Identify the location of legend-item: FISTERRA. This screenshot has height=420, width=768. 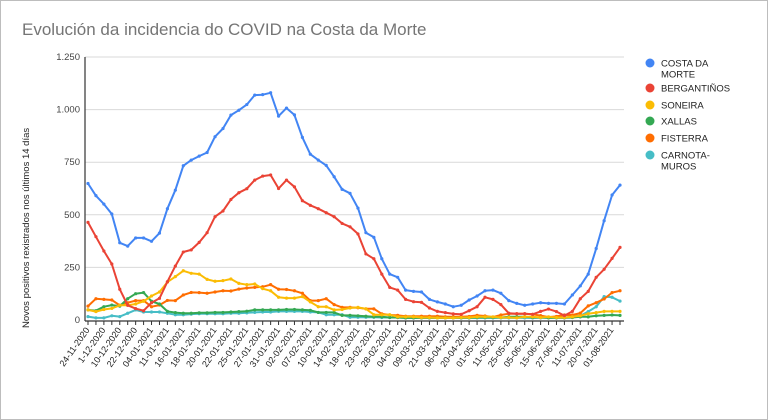
(677, 139).